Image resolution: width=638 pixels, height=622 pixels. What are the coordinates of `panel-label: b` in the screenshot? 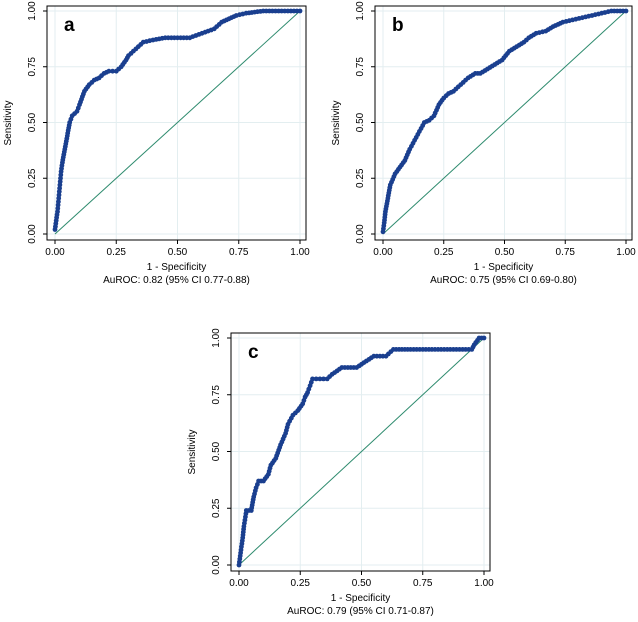 It's located at (398, 25).